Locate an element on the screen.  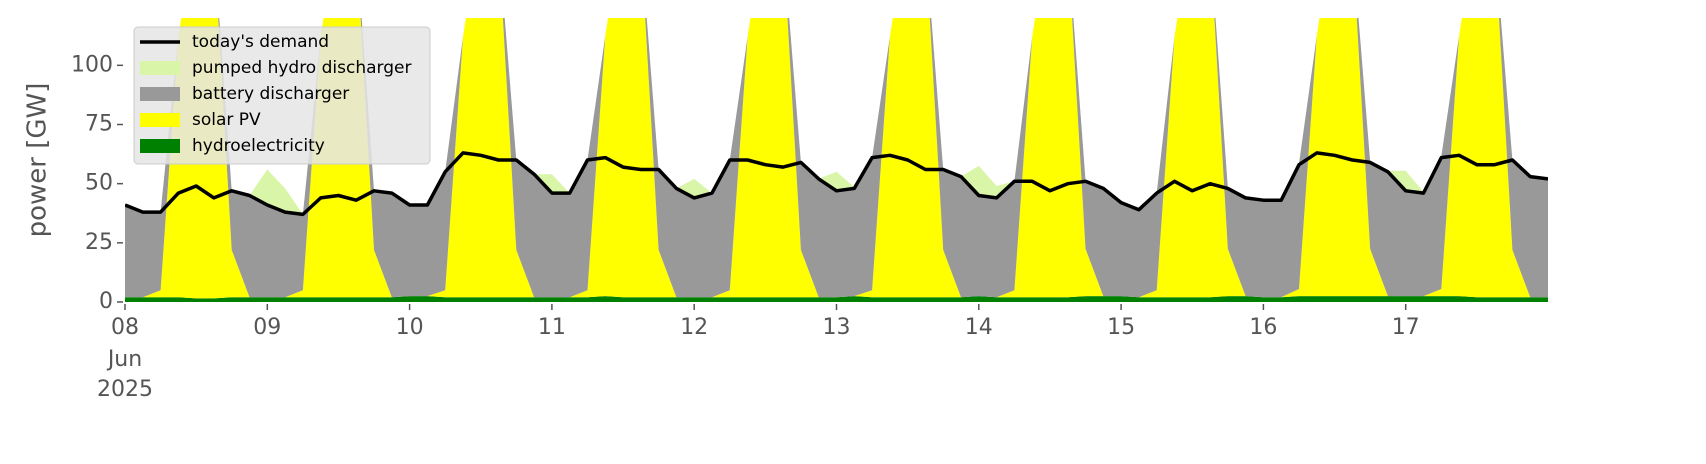
x-tick-label: 11 is located at coordinates (552, 327).